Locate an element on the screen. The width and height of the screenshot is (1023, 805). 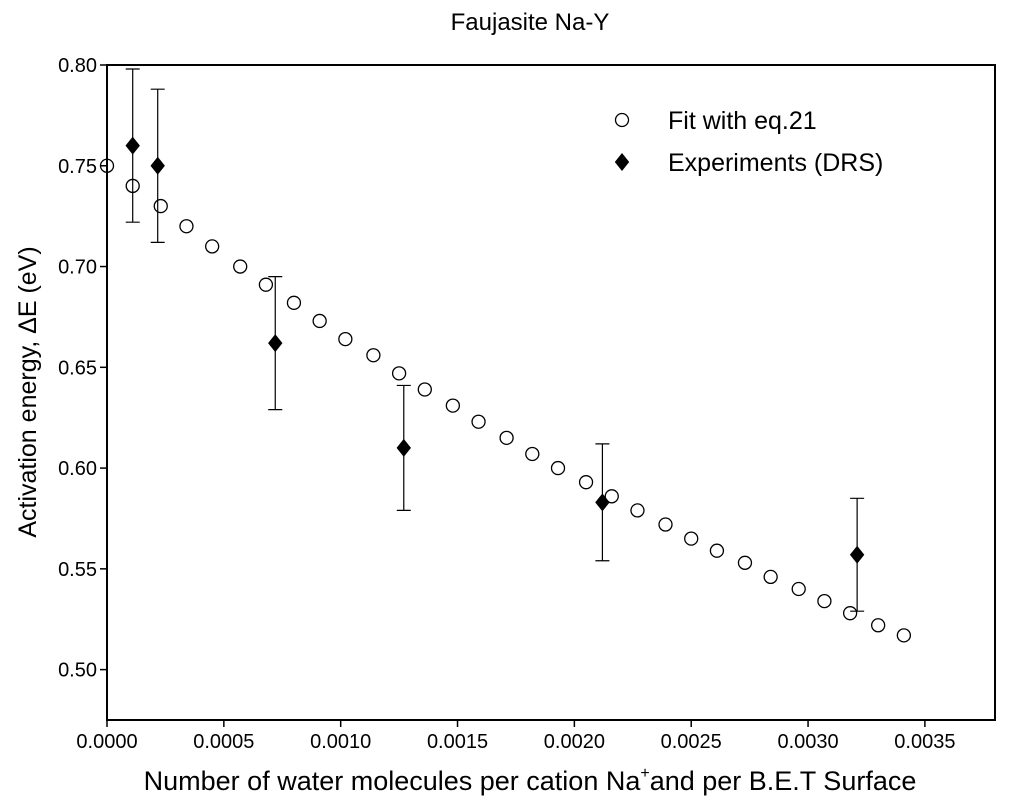
x-tick-label: 0.0005 is located at coordinates (223, 742).